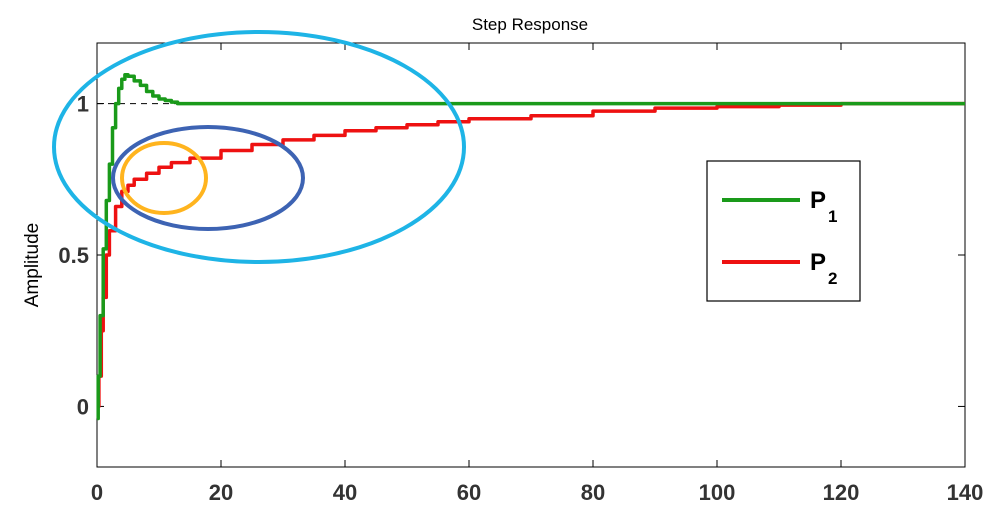 The height and width of the screenshot is (515, 990). Describe the element at coordinates (717, 492) in the screenshot. I see `x-tick-label: 100` at that location.